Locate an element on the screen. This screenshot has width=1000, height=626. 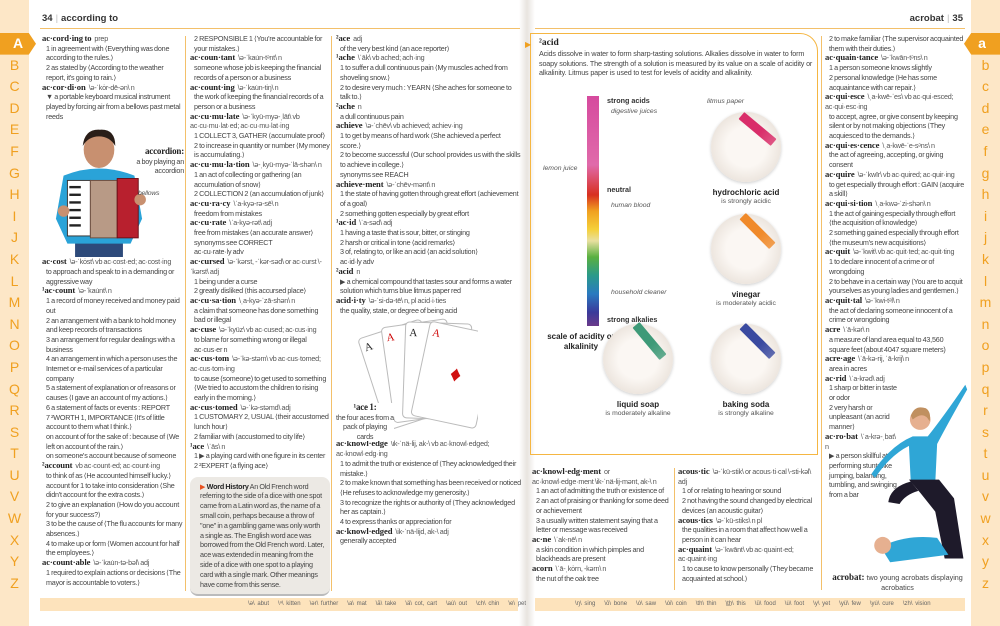
pronunciation-symbol: \ü\ food is located at coordinates (765, 604).